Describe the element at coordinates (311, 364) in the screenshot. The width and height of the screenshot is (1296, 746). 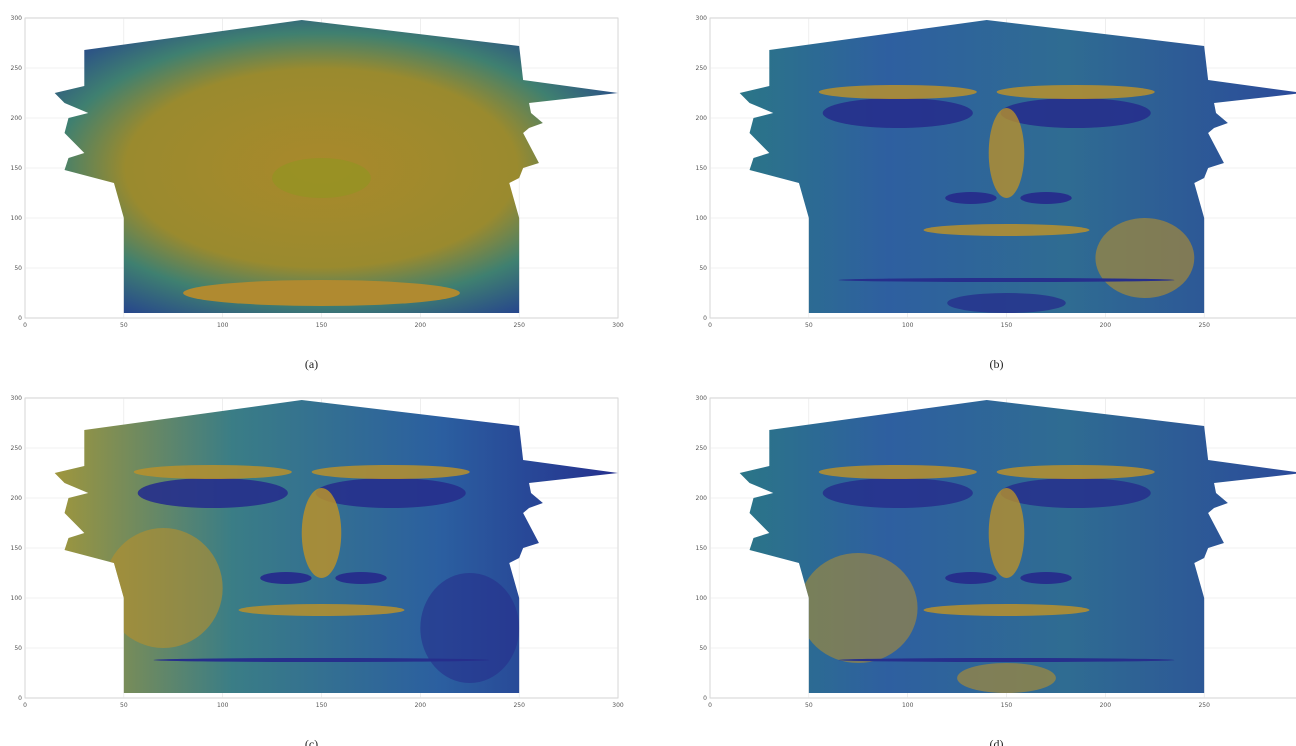
I see `panel-caption: (a)` at that location.